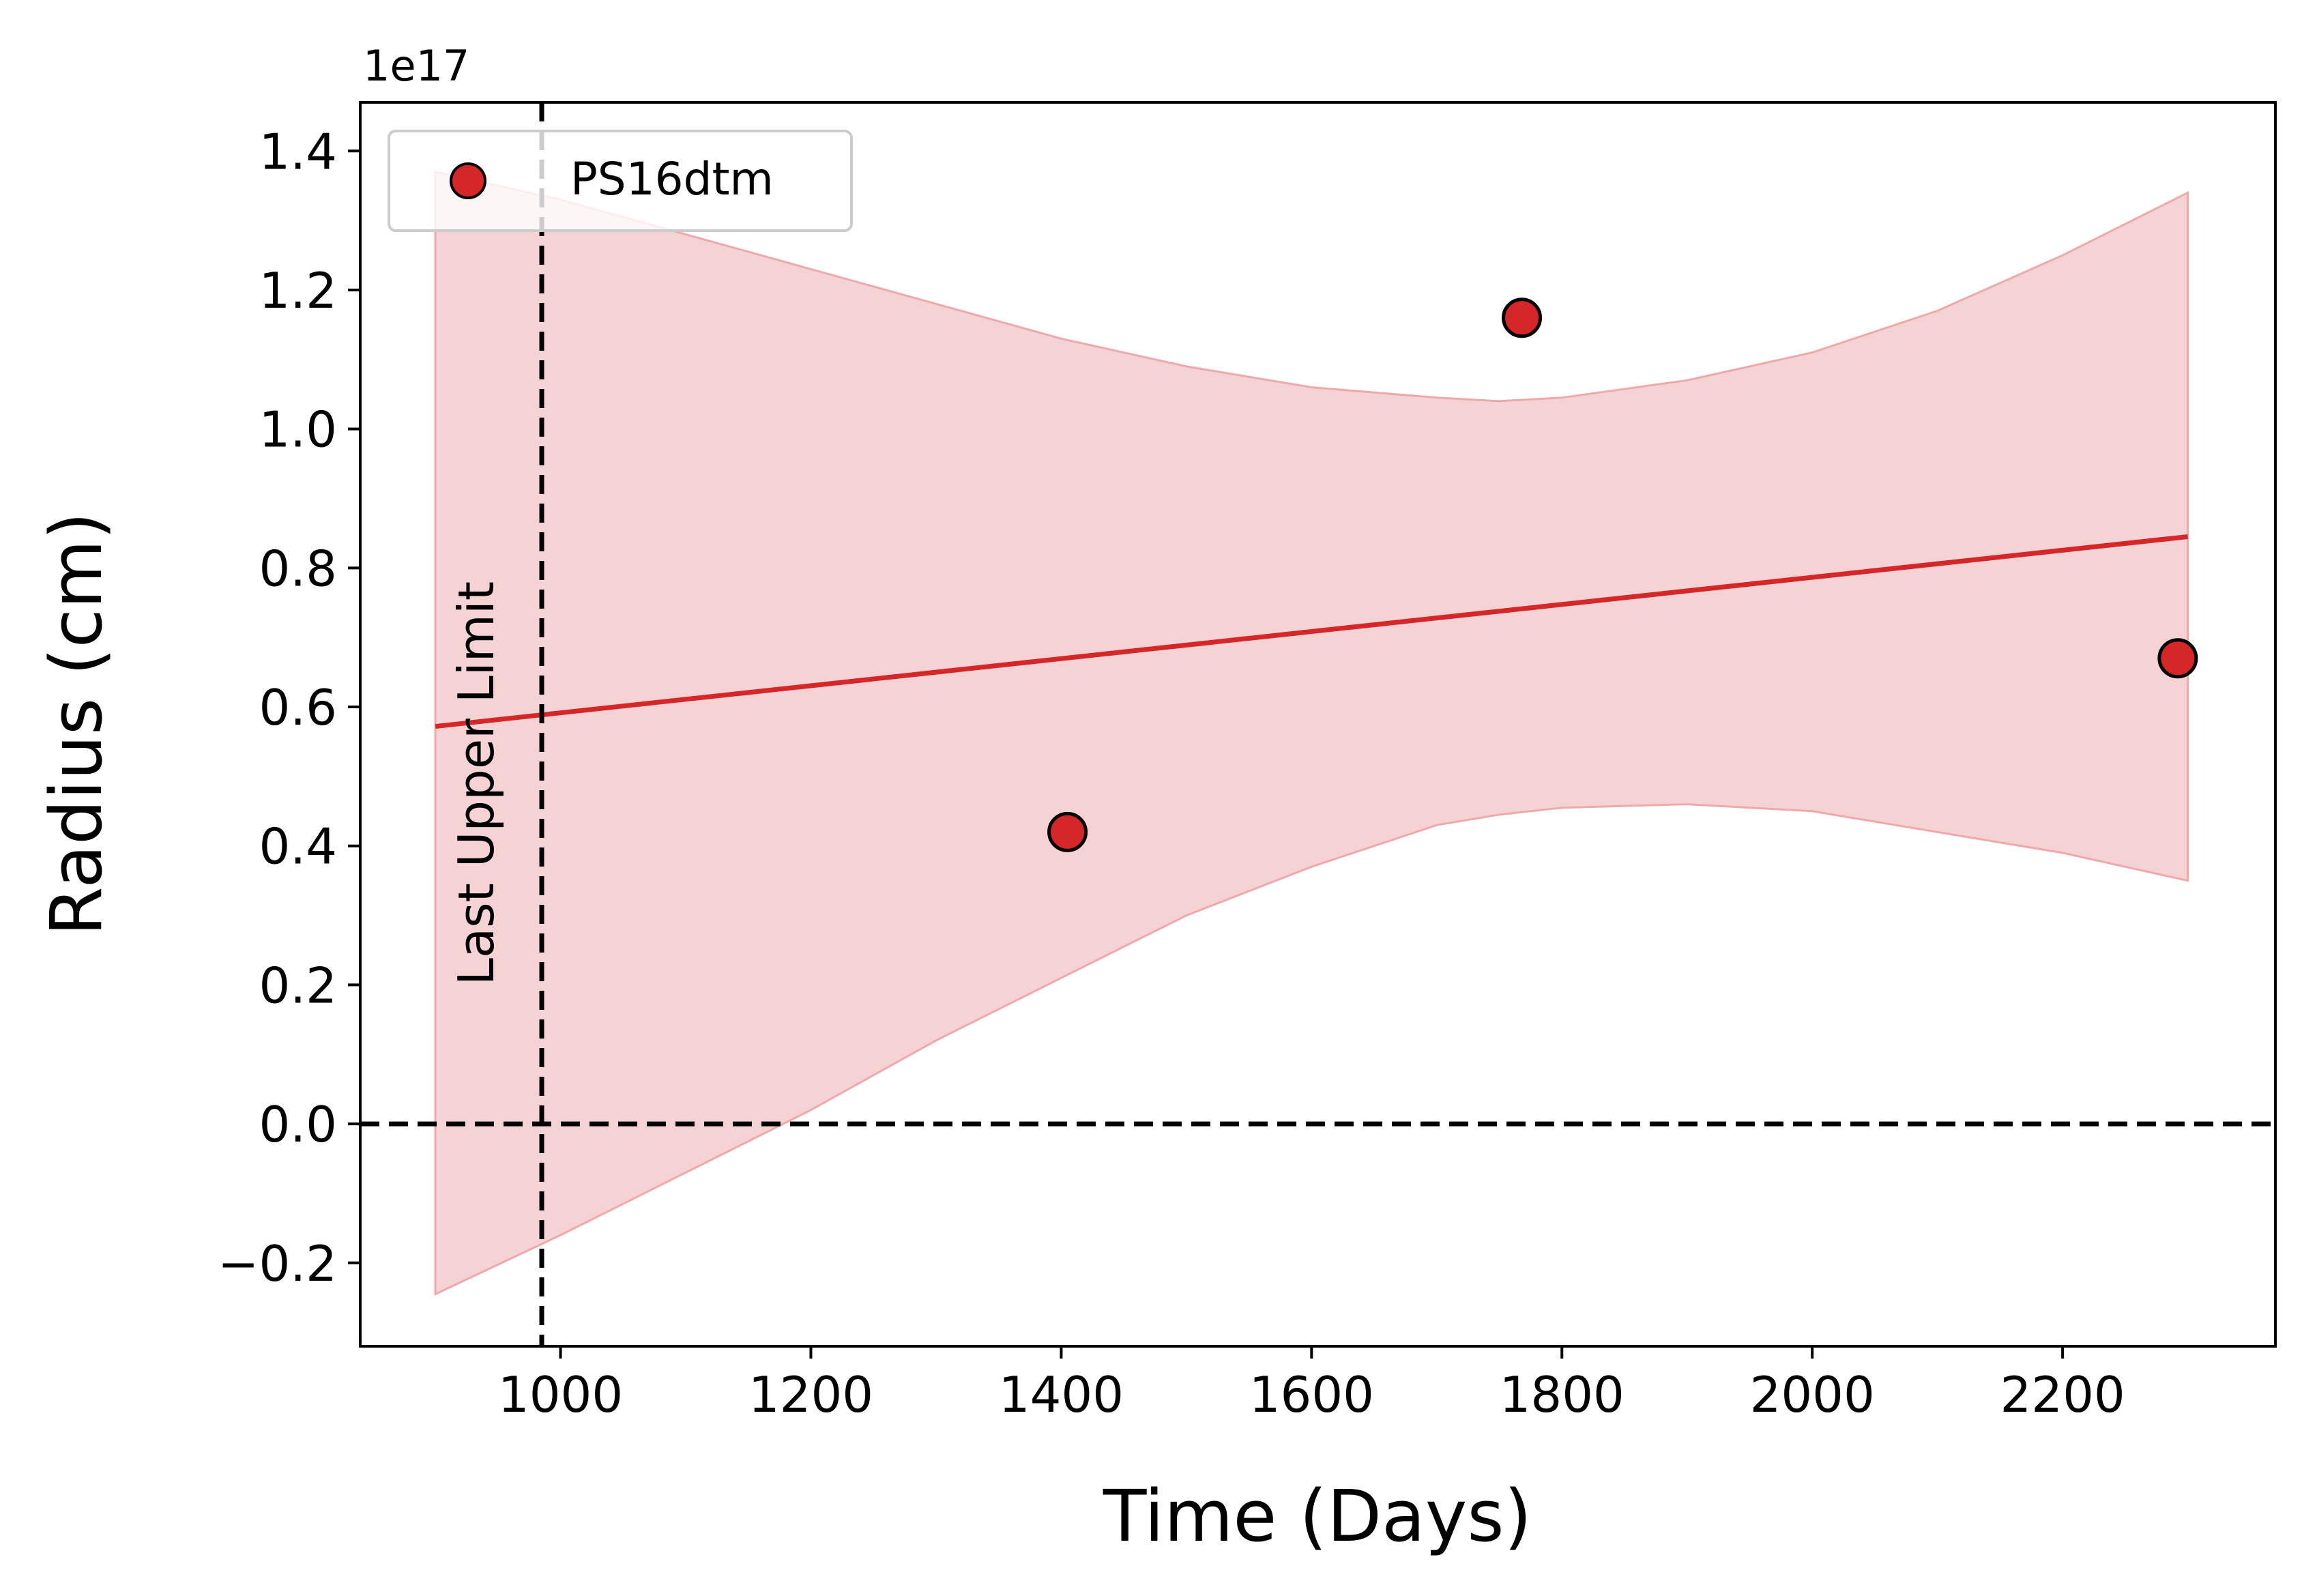 The image size is (2302, 1596). What do you see at coordinates (1562, 1394) in the screenshot?
I see `x-tick-label: 1800` at bounding box center [1562, 1394].